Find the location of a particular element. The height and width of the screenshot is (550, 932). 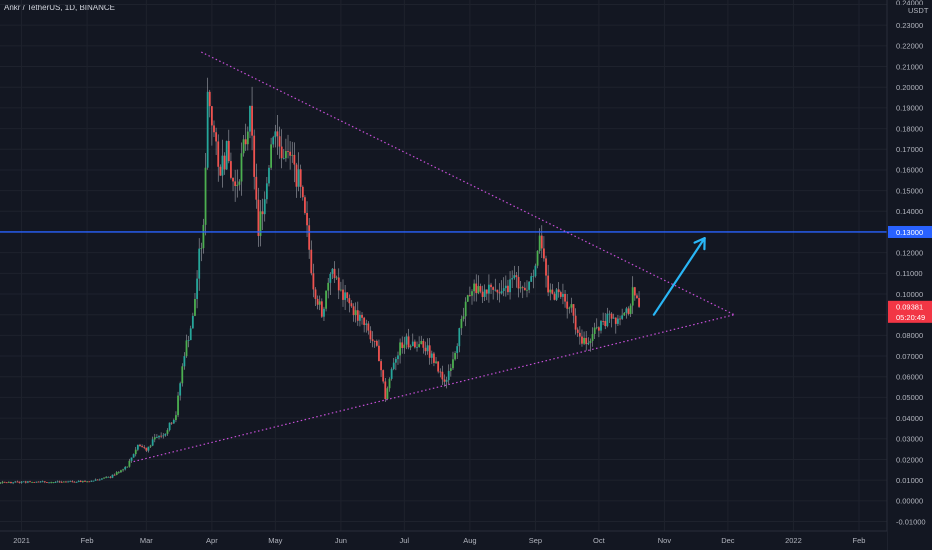

bar-countdown-label: 05:20:49 is located at coordinates (910, 317).